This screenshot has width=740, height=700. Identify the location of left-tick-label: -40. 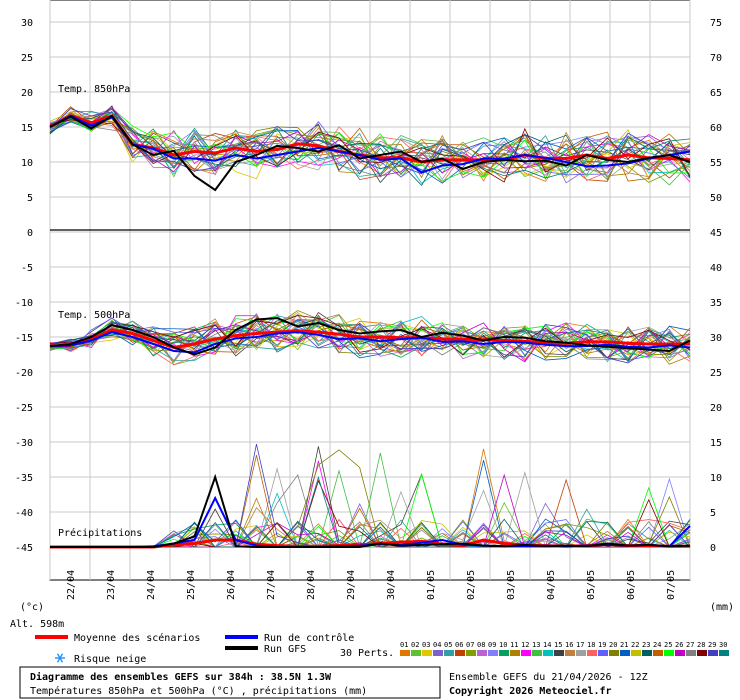
(24, 513).